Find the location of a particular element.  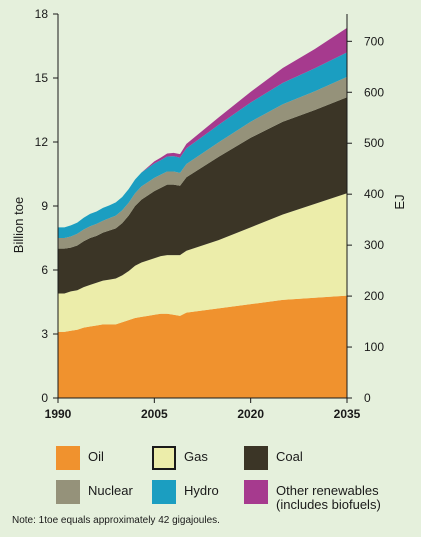

legend-item: Nuclear is located at coordinates (104, 496).